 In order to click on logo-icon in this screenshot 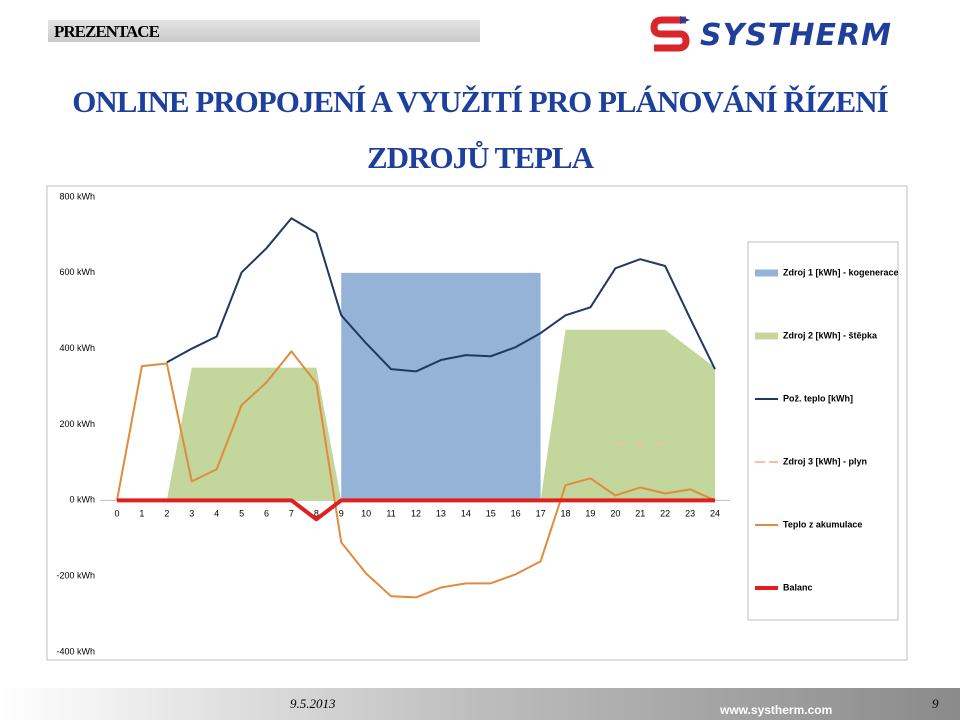, I will do `click(670, 34)`.